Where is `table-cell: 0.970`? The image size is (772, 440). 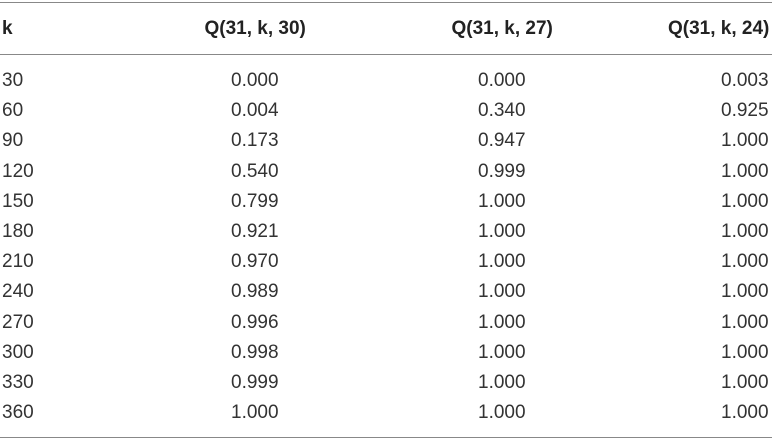 table-cell: 0.970 is located at coordinates (255, 262).